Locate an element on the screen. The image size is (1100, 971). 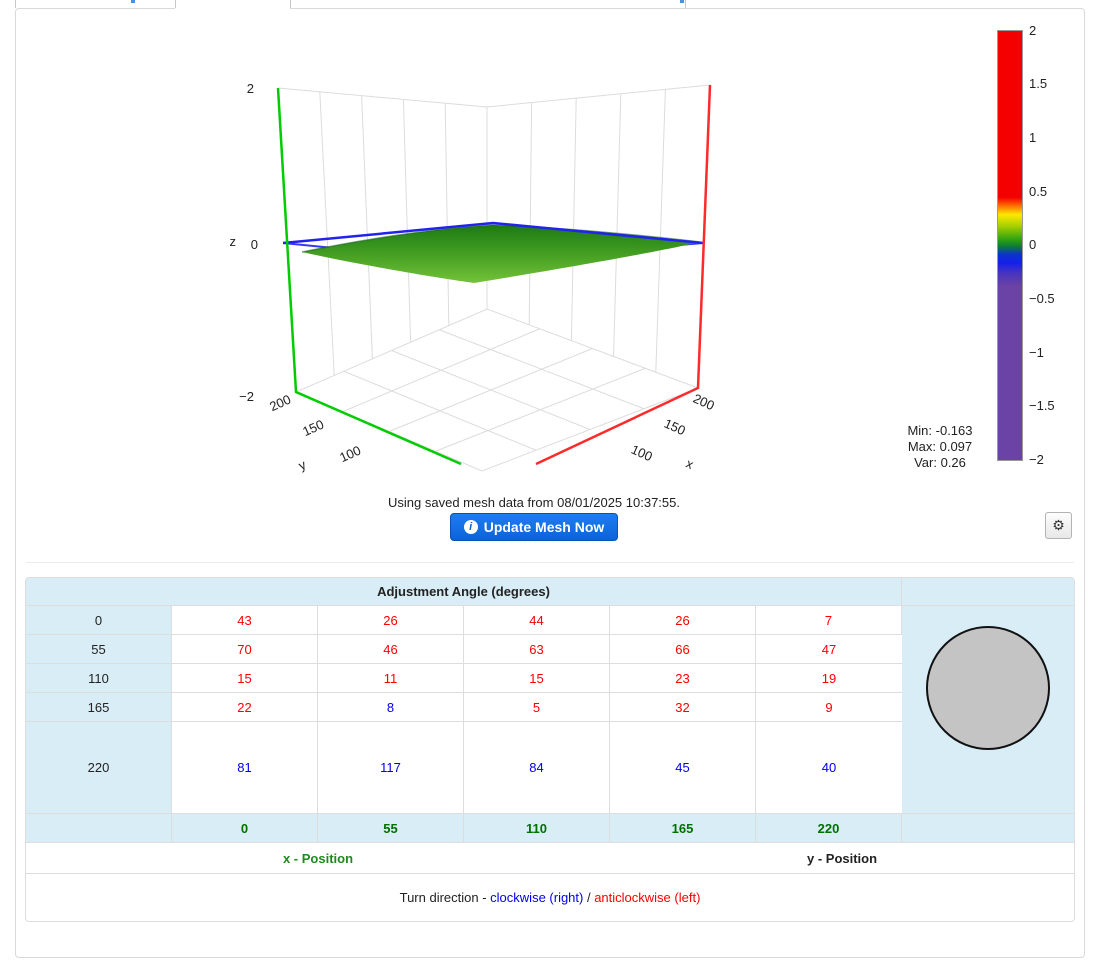
direction-indicator-cell is located at coordinates (988, 710).